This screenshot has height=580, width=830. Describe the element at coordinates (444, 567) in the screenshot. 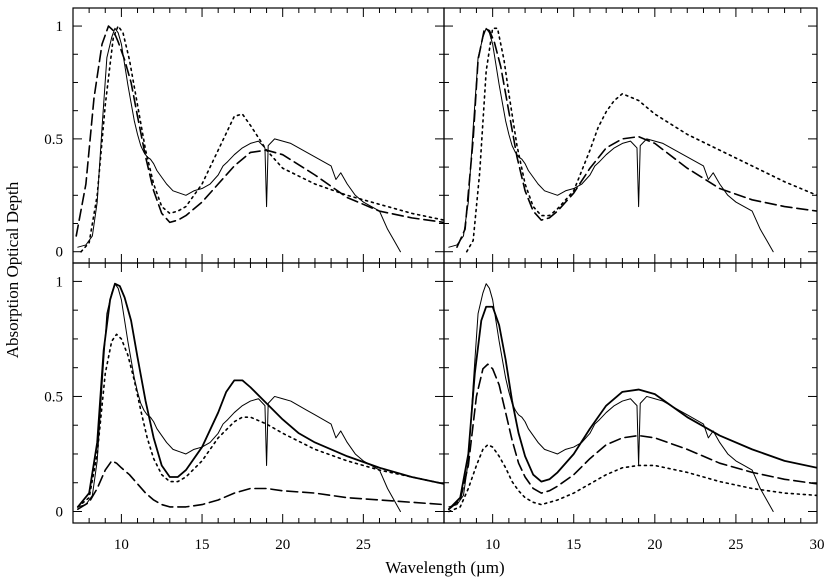

I see `x-axis-title: Wavelength (µm)` at that location.